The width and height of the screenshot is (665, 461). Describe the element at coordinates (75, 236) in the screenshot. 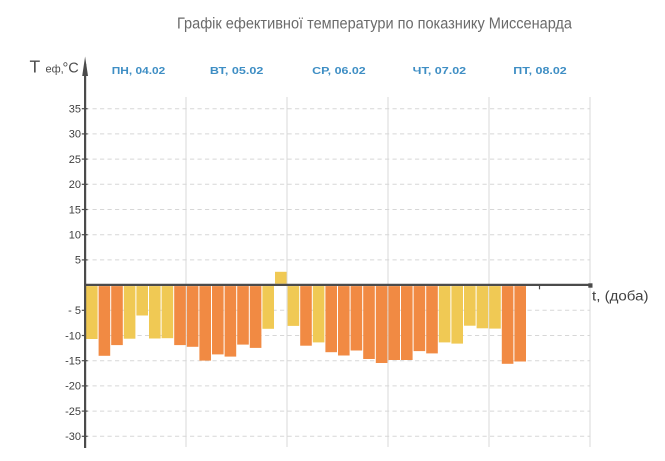

I see `svg-text: 10` at that location.